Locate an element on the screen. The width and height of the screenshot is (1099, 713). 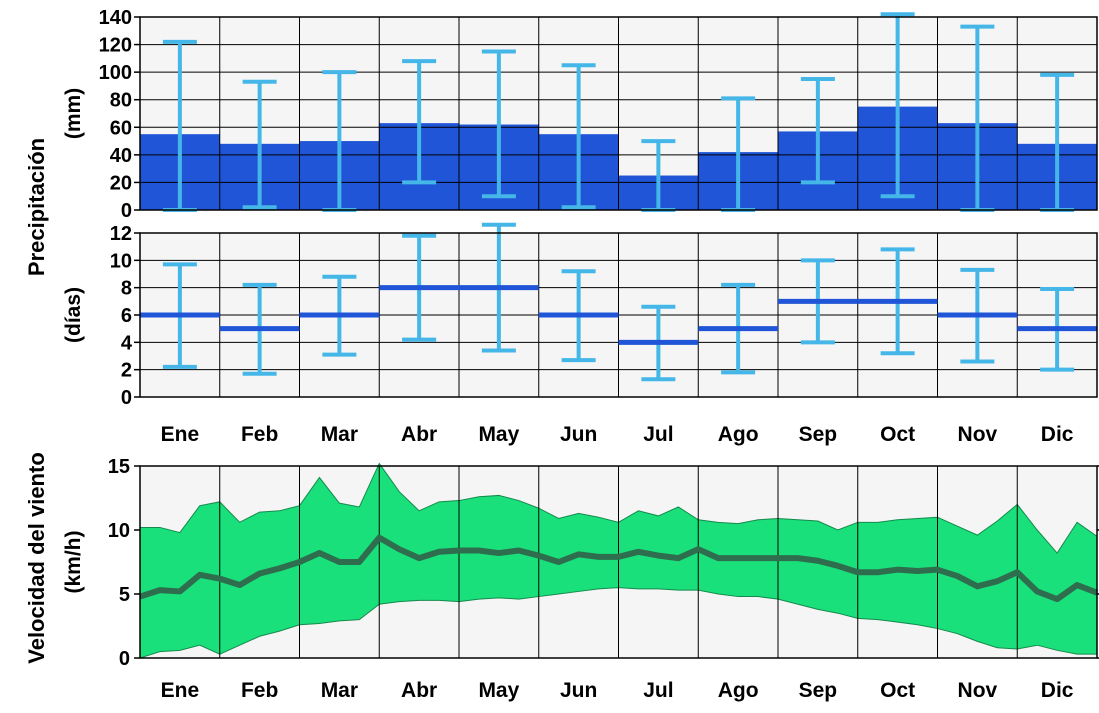
month-label-mid: Abr is located at coordinates (419, 434).